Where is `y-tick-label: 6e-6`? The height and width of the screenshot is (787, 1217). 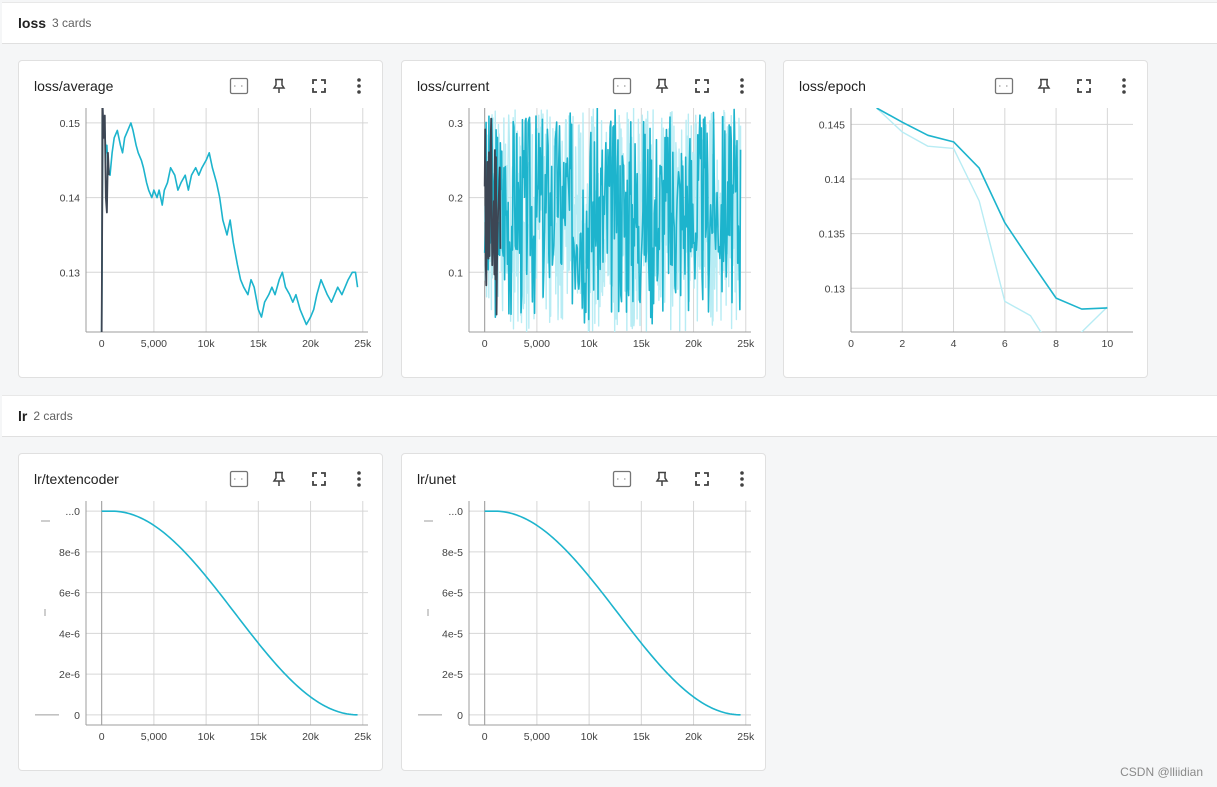 y-tick-label: 6e-6 is located at coordinates (69, 594).